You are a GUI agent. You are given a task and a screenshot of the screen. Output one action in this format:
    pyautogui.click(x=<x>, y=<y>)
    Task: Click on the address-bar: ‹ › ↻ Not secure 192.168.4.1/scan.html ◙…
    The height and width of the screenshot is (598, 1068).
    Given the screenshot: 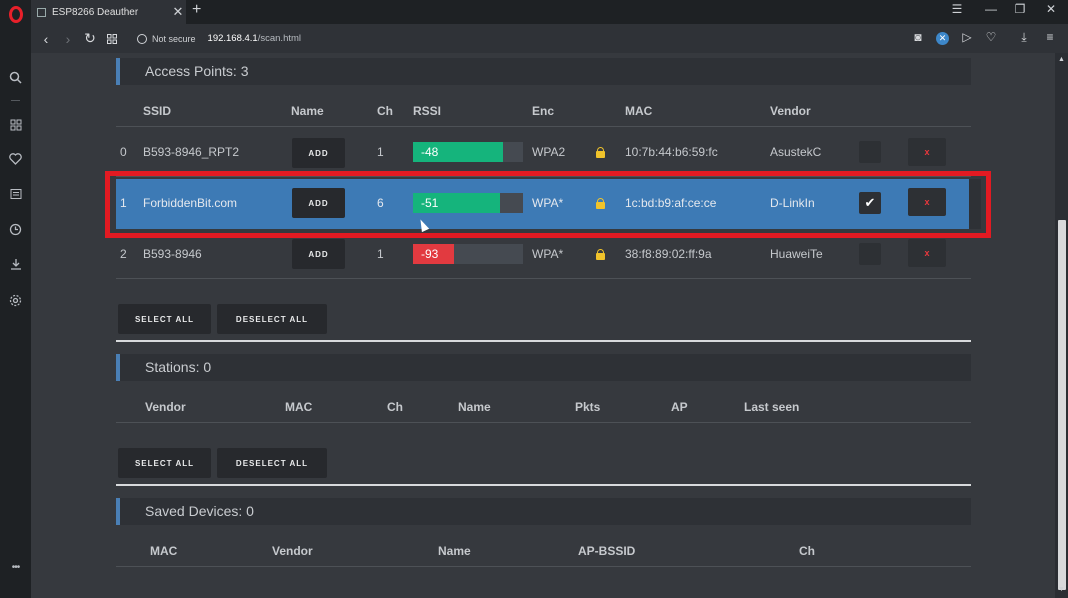 What is the action you would take?
    pyautogui.click(x=549, y=38)
    